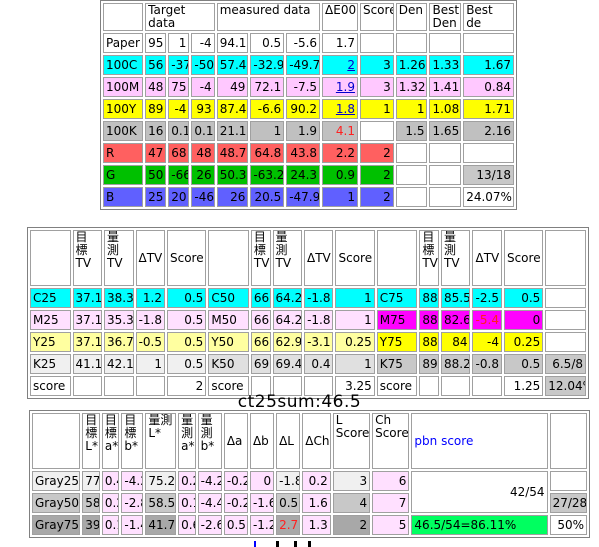 Image resolution: width=599 pixels, height=547 pixels. Describe the element at coordinates (411, 17) in the screenshot. I see `header-den: Den` at that location.